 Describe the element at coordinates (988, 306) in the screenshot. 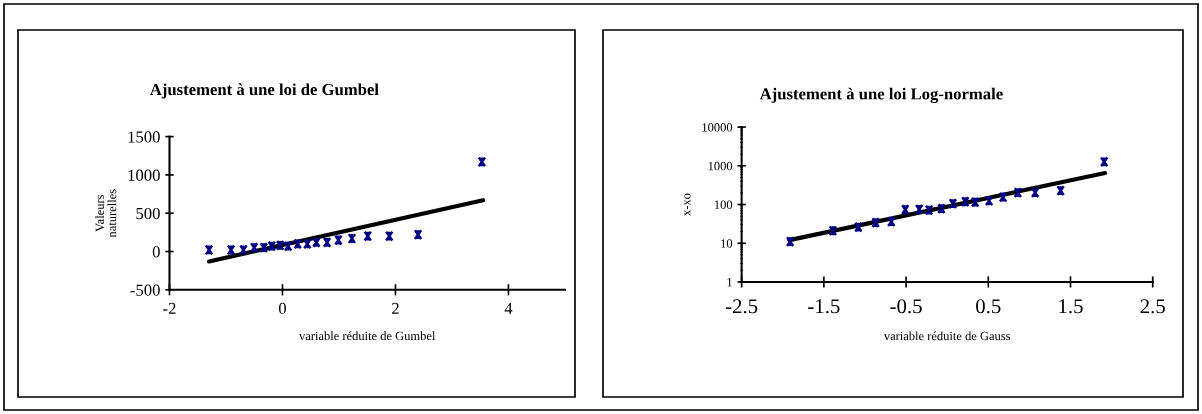

I see `x-tick-label: 0.5` at that location.